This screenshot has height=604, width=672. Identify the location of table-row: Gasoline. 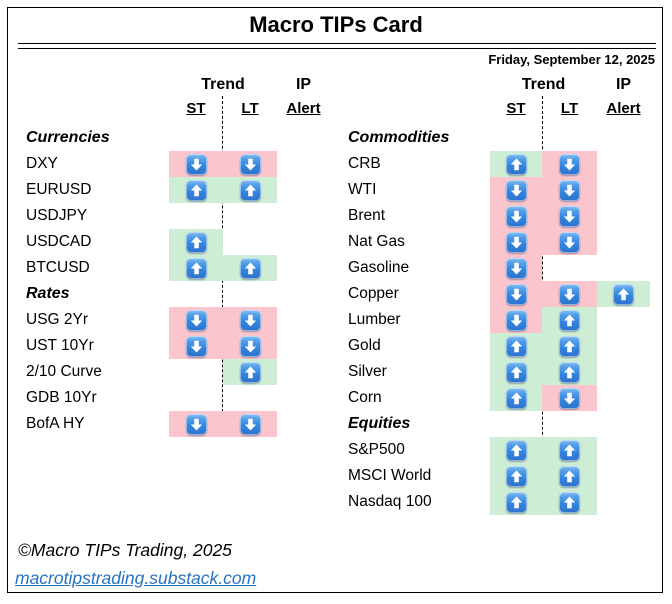
(336, 268).